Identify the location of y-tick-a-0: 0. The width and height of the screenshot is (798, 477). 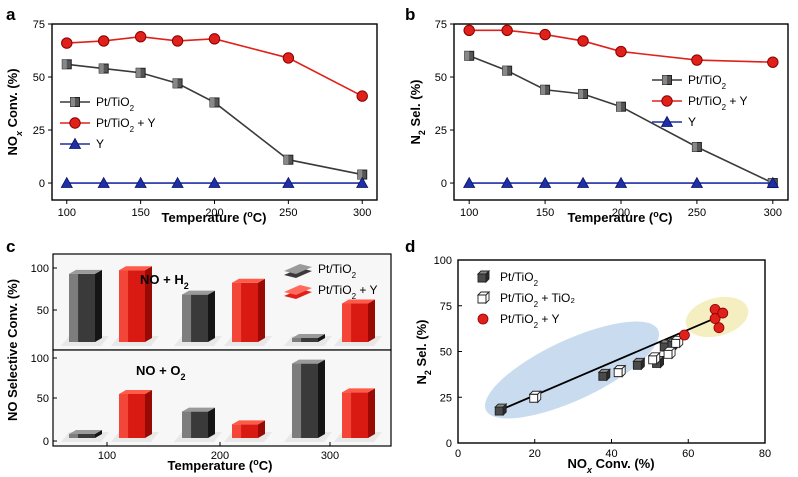
(42, 184).